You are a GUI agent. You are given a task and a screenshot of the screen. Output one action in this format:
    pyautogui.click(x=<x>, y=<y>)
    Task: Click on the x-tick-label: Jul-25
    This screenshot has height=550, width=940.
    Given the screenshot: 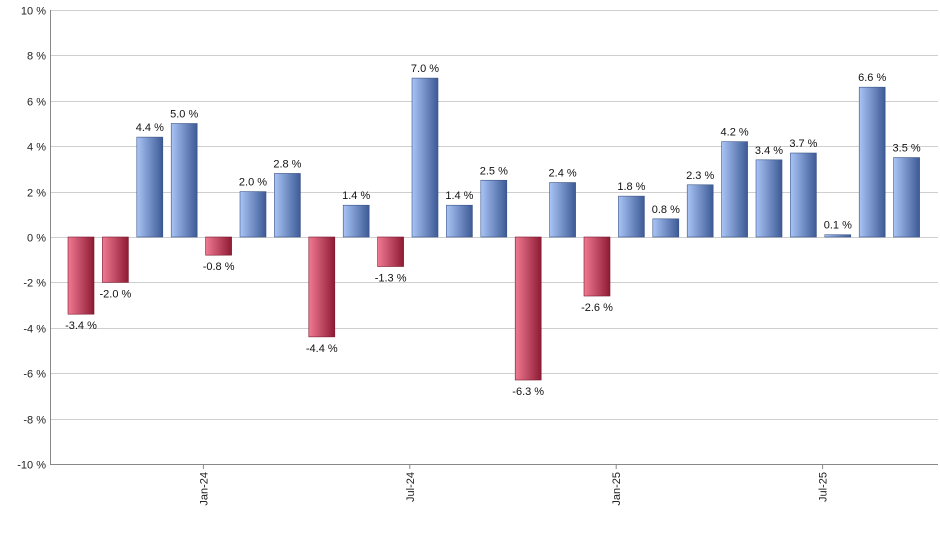 What is the action you would take?
    pyautogui.click(x=824, y=487)
    